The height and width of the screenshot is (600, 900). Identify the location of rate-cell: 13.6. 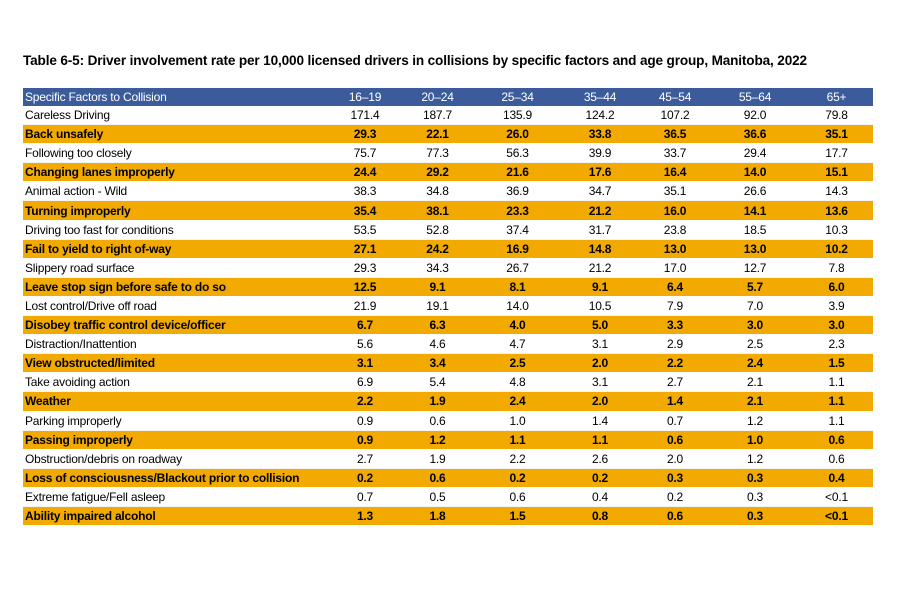
(836, 210).